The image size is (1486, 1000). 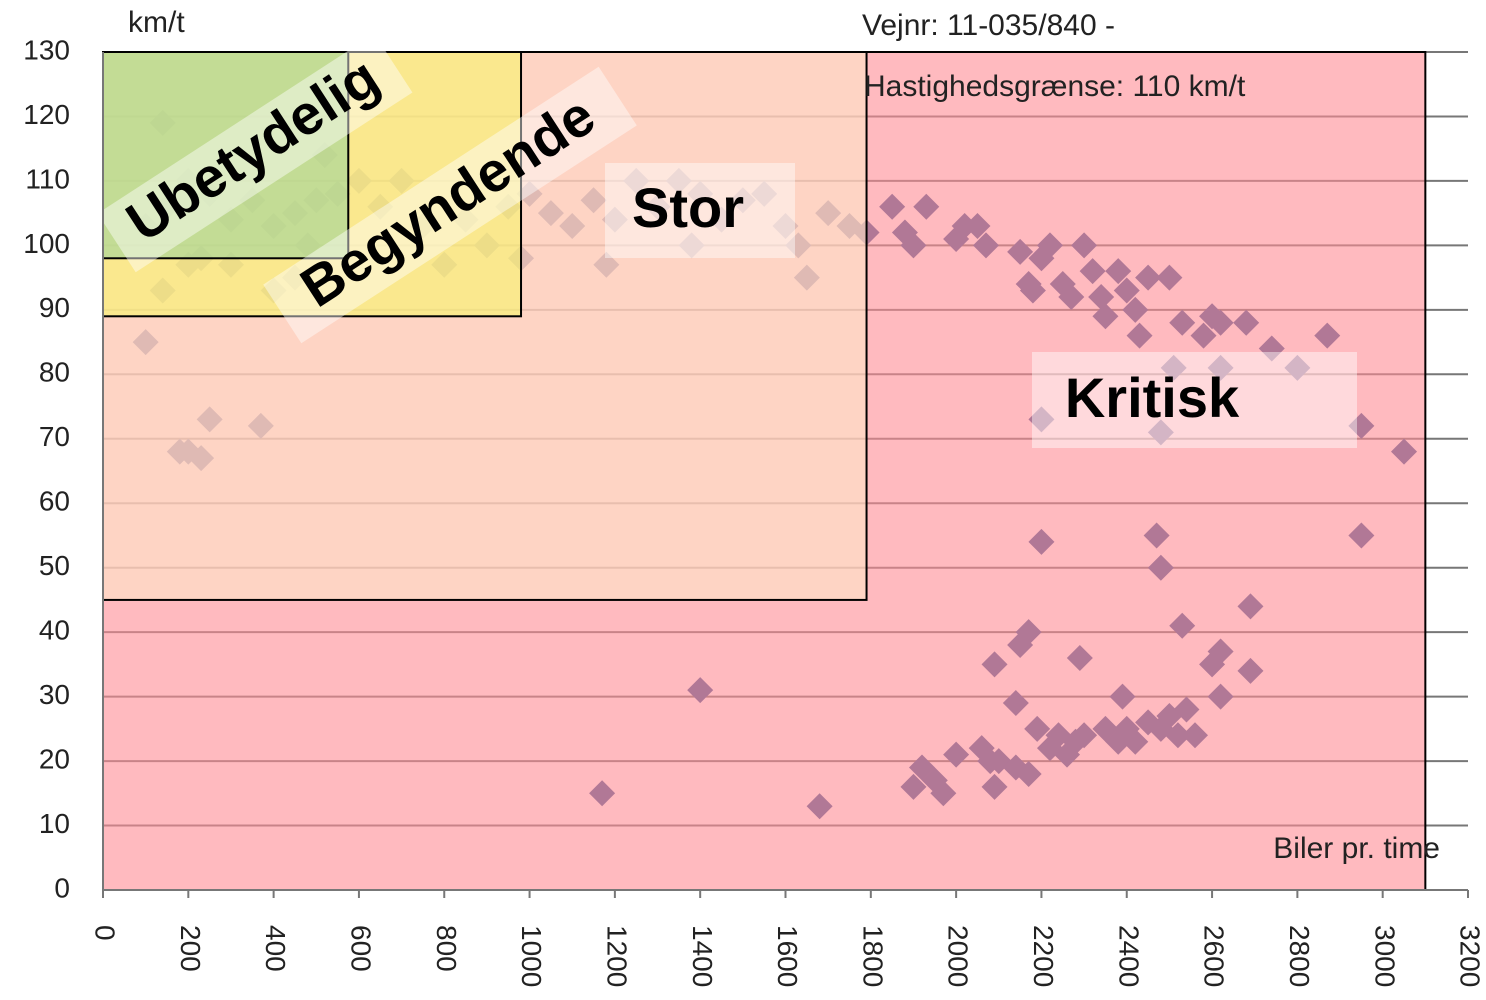 I want to click on chart-title: Vejnr: 11-035/840 -, so click(x=988, y=25).